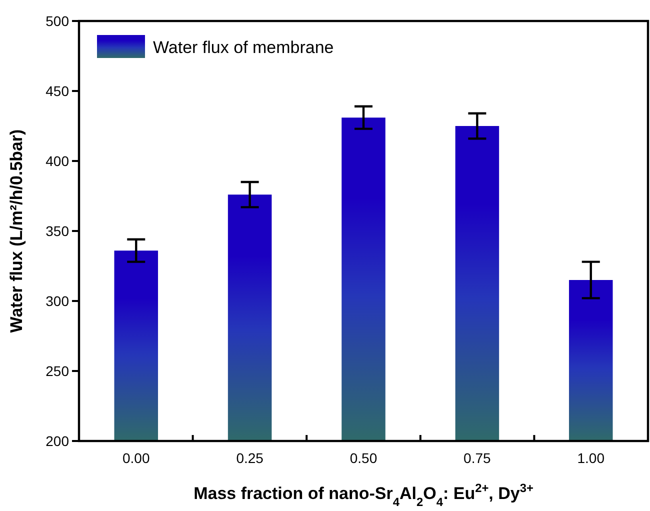  I want to click on y-tick-label: 250, so click(58, 370).